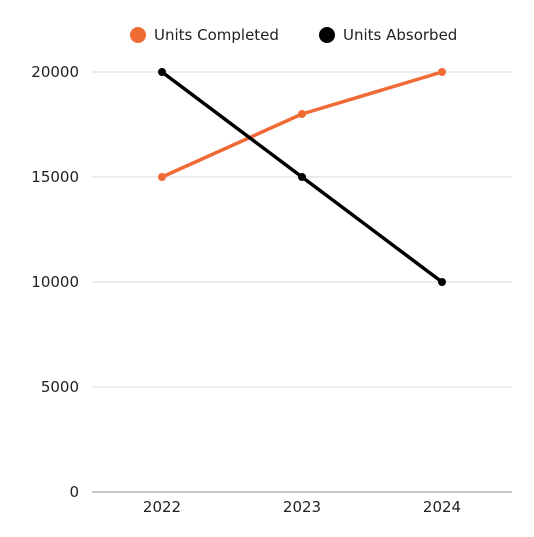 The image size is (534, 537). I want to click on x-tick-label: 2023, so click(302, 507).